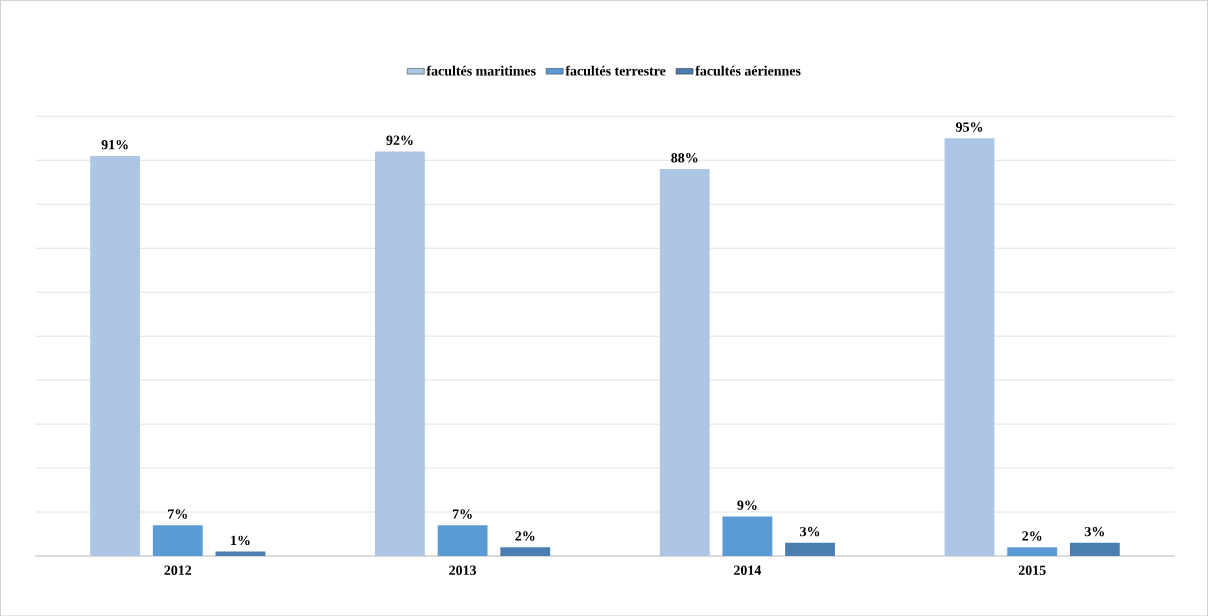  I want to click on data-label: 91%, so click(114, 144).